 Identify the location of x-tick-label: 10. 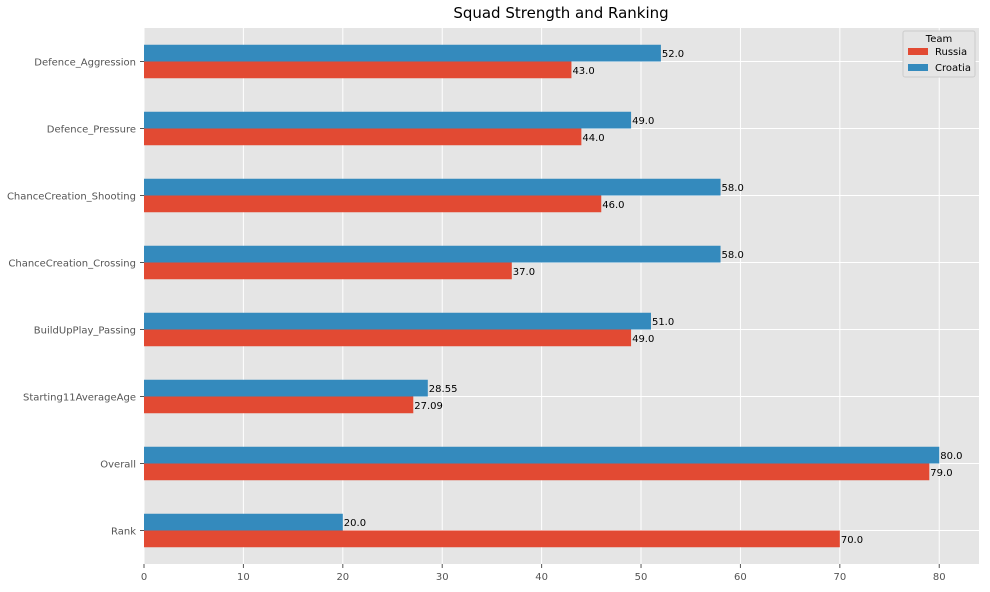
(243, 577).